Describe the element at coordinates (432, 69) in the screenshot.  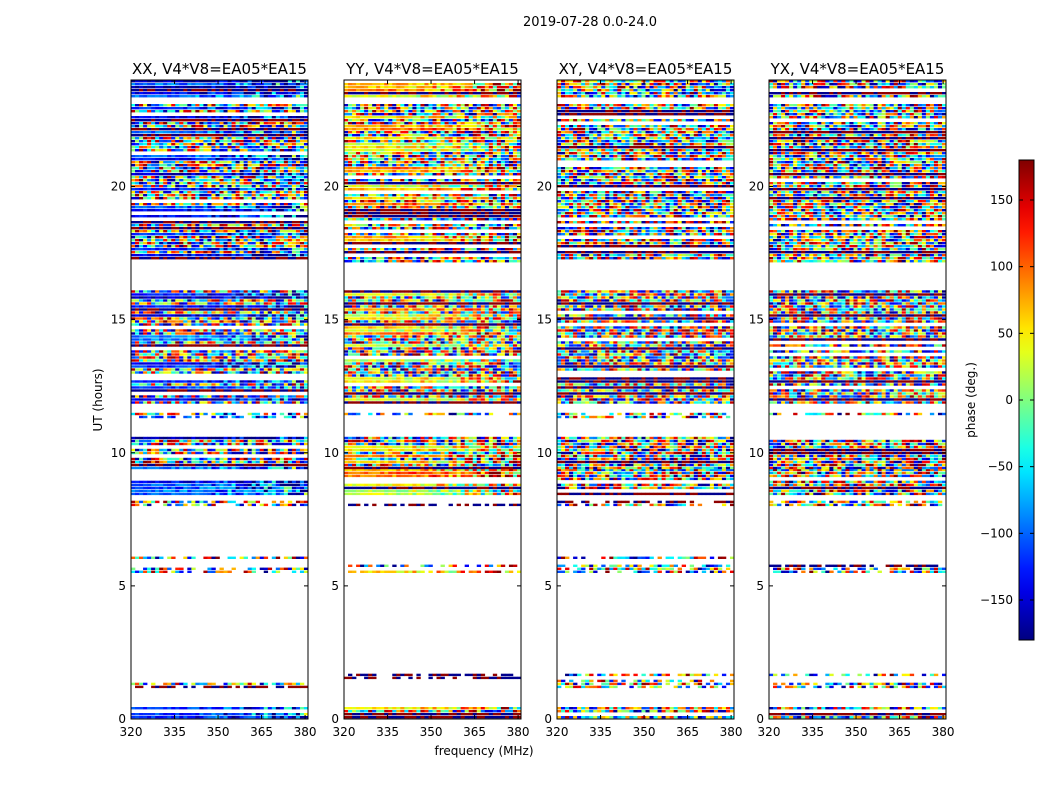
I see `panel-title: YY, V4*V8=EA05*EA15` at that location.